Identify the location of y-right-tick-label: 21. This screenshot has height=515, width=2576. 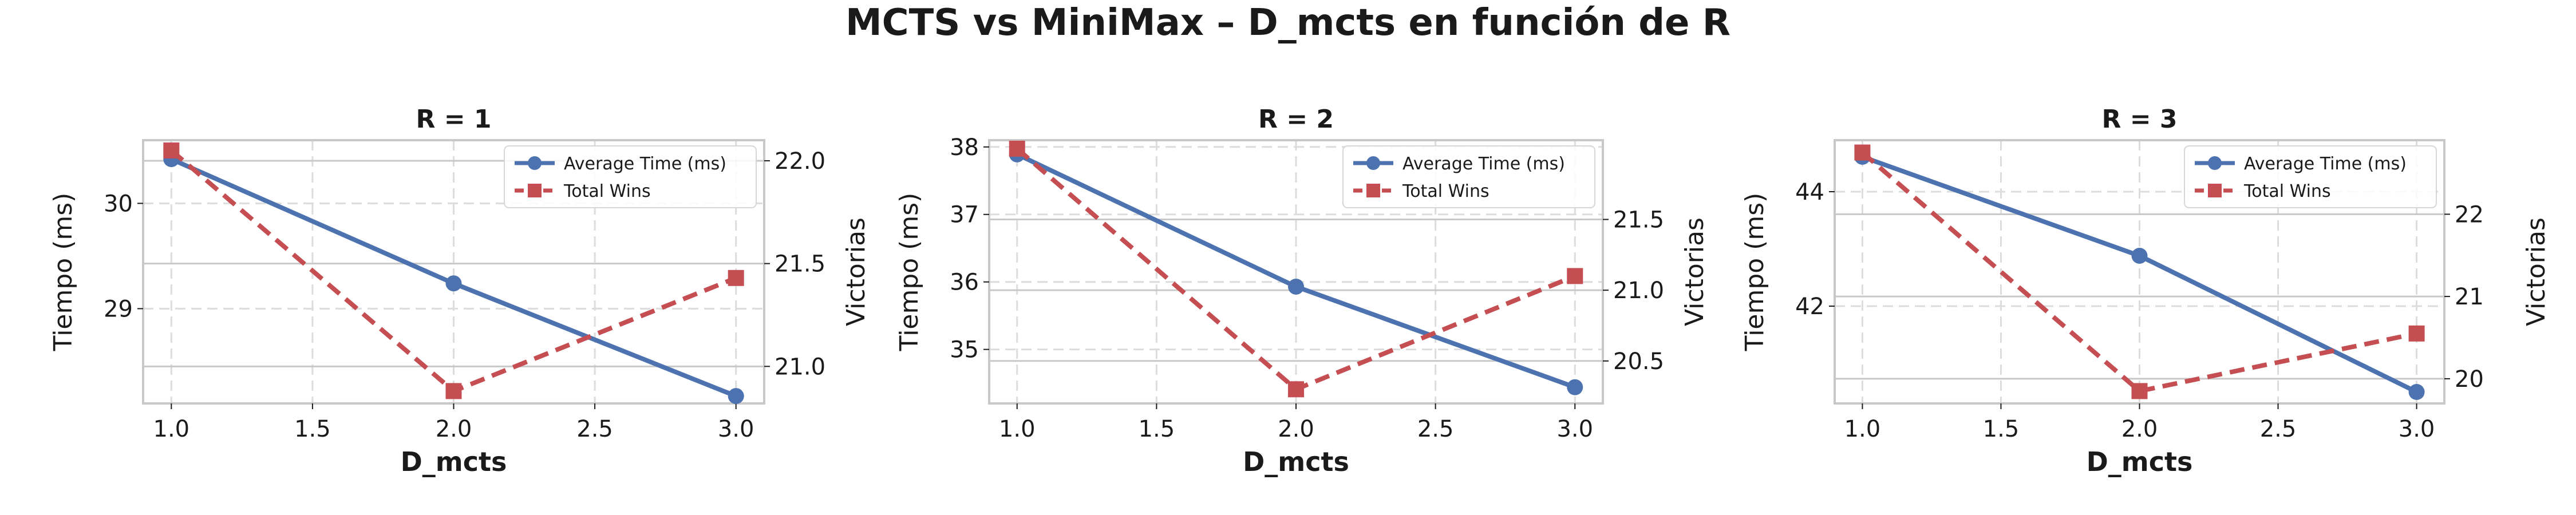
(2469, 297).